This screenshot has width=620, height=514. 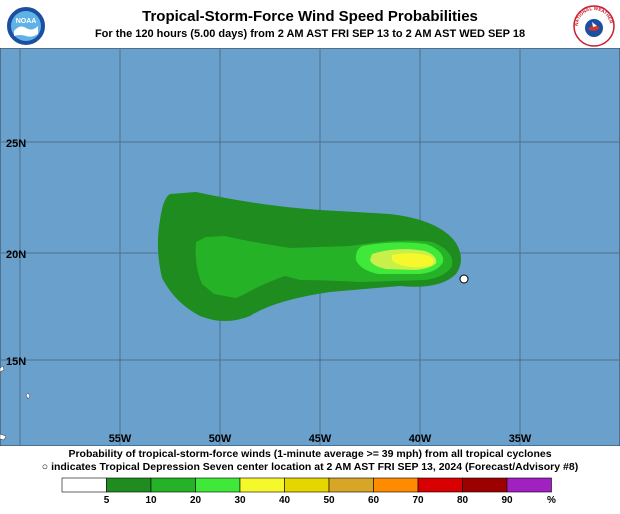 What do you see at coordinates (413, 260) in the screenshot?
I see `contour-40-50-percent` at bounding box center [413, 260].